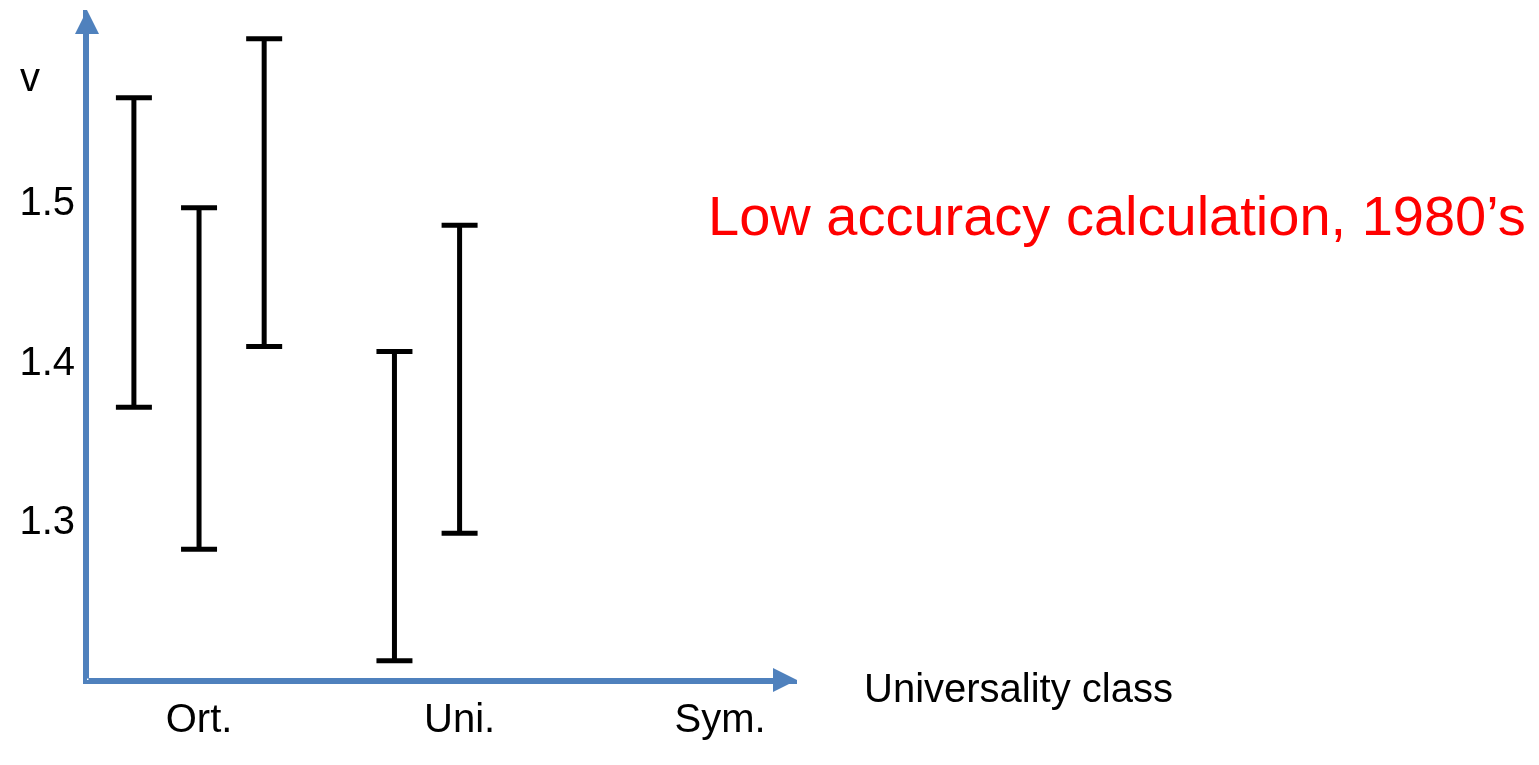 This screenshot has height=765, width=1539. I want to click on x-tick-label: Sym., so click(720, 718).